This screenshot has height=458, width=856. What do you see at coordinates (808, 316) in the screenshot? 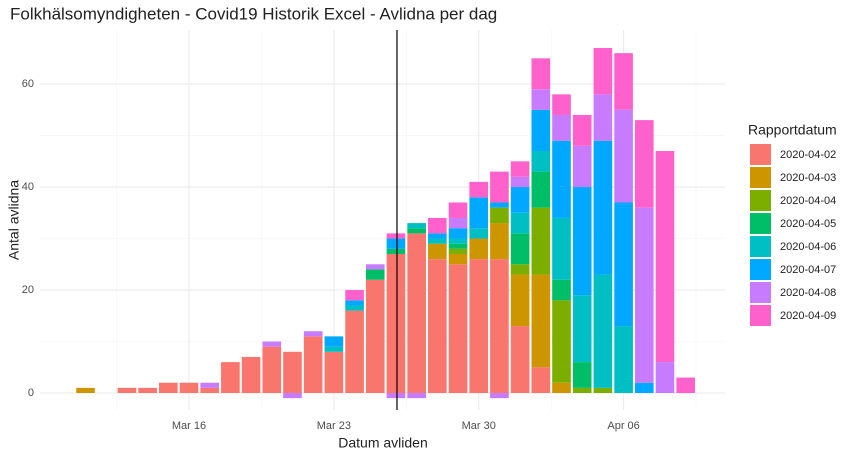
I see `legend-label: 2020-04-09` at bounding box center [808, 316].